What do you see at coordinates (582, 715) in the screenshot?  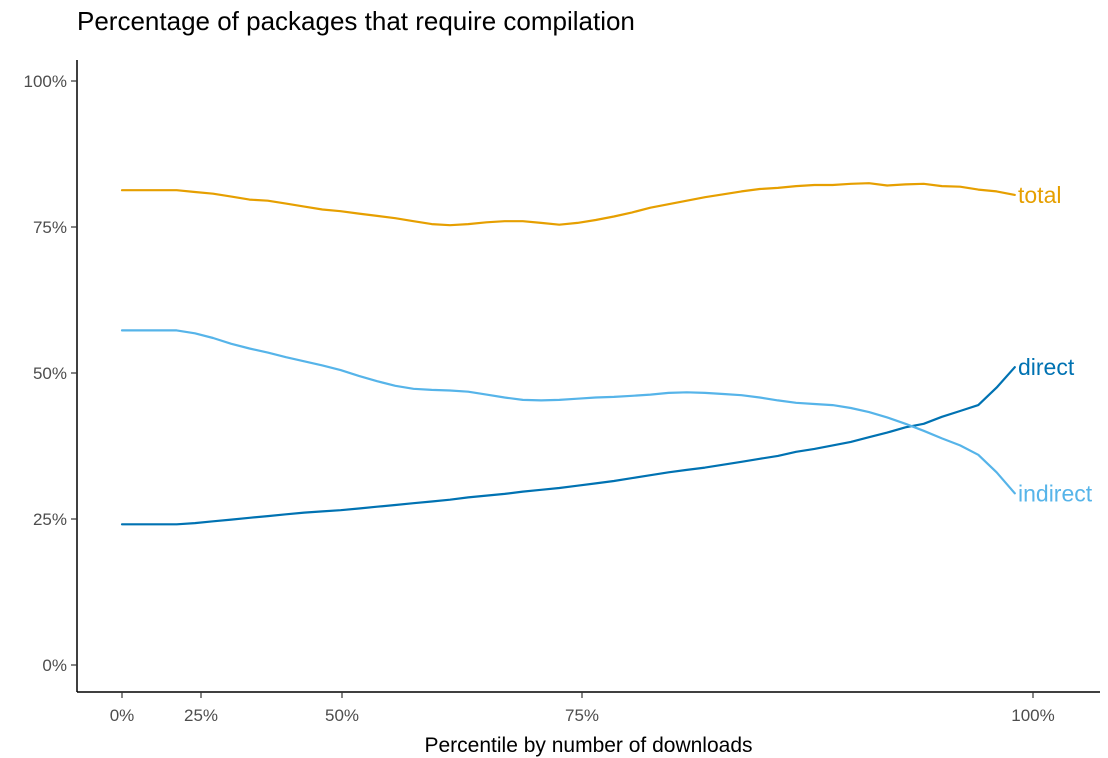 I see `x-tick-label: 75%` at bounding box center [582, 715].